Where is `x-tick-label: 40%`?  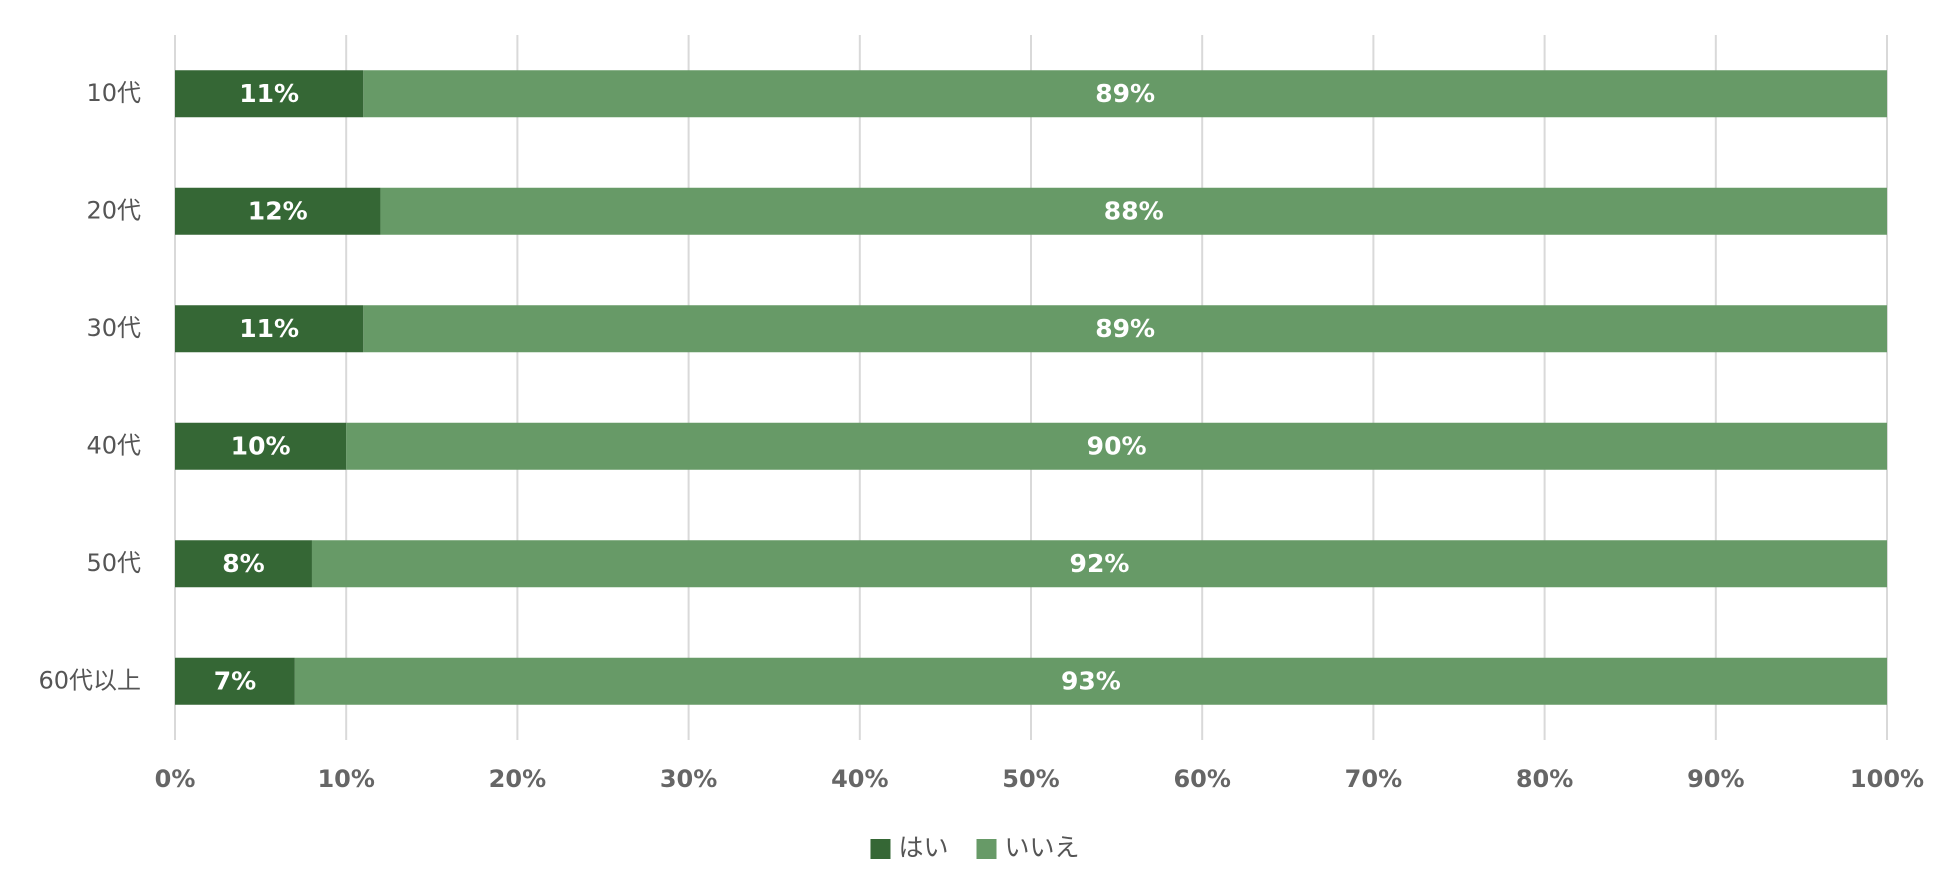
x-tick-label: 40% is located at coordinates (859, 779).